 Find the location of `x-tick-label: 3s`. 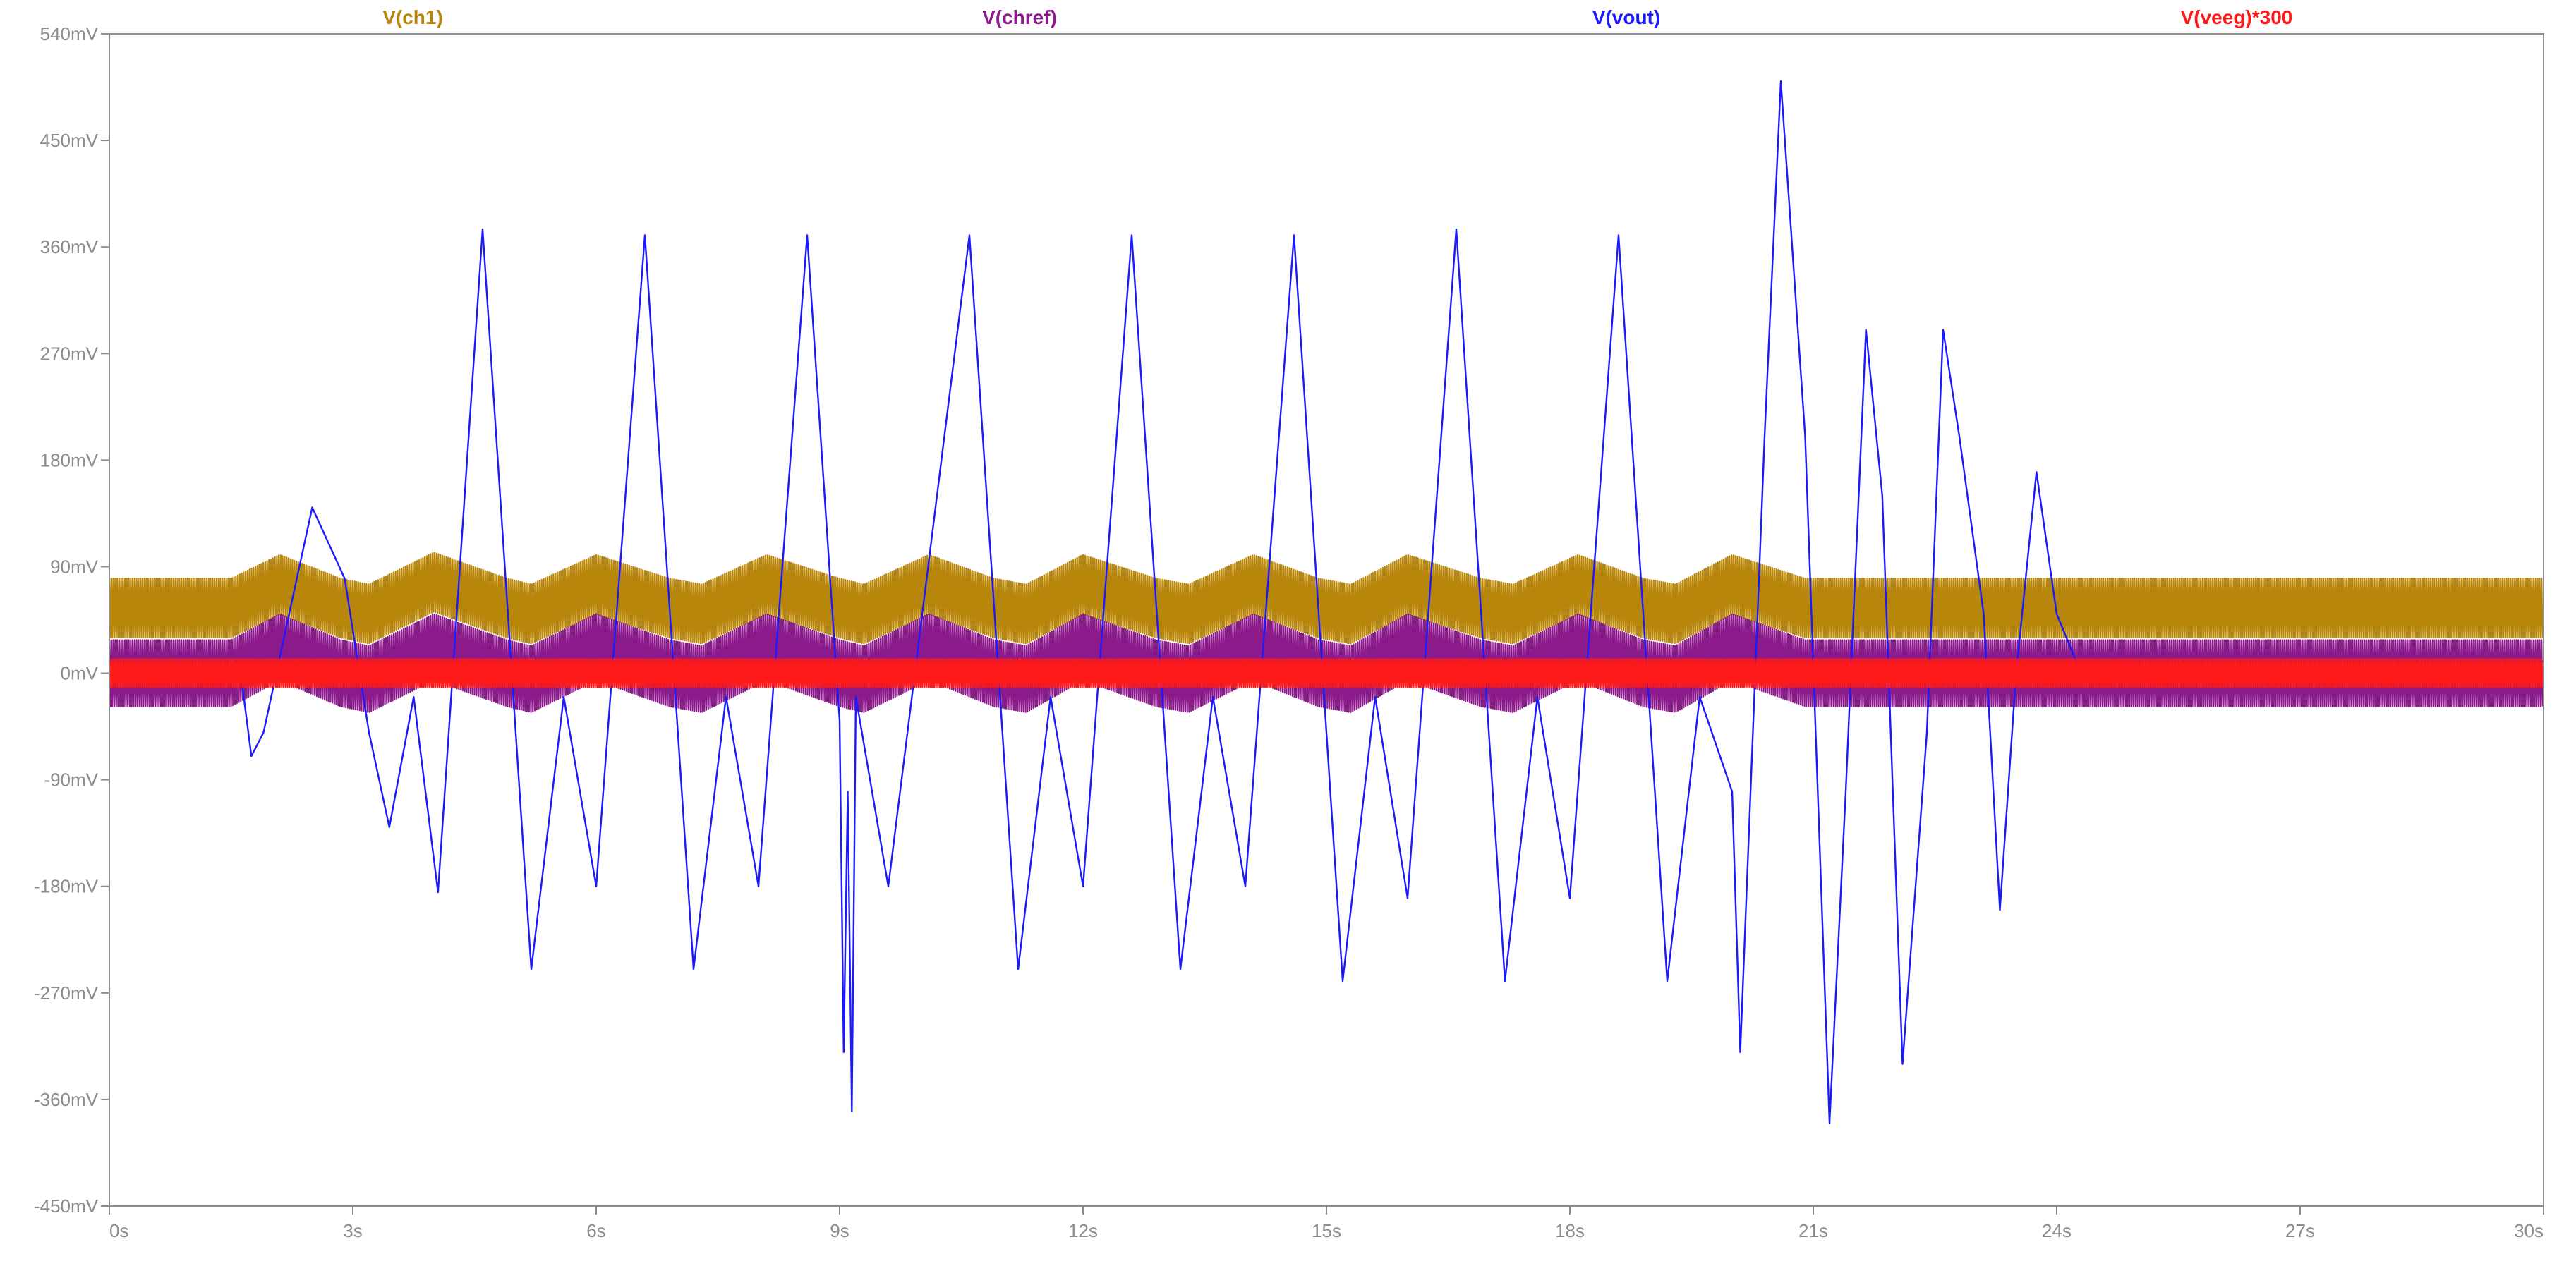

x-tick-label: 3s is located at coordinates (353, 1230).